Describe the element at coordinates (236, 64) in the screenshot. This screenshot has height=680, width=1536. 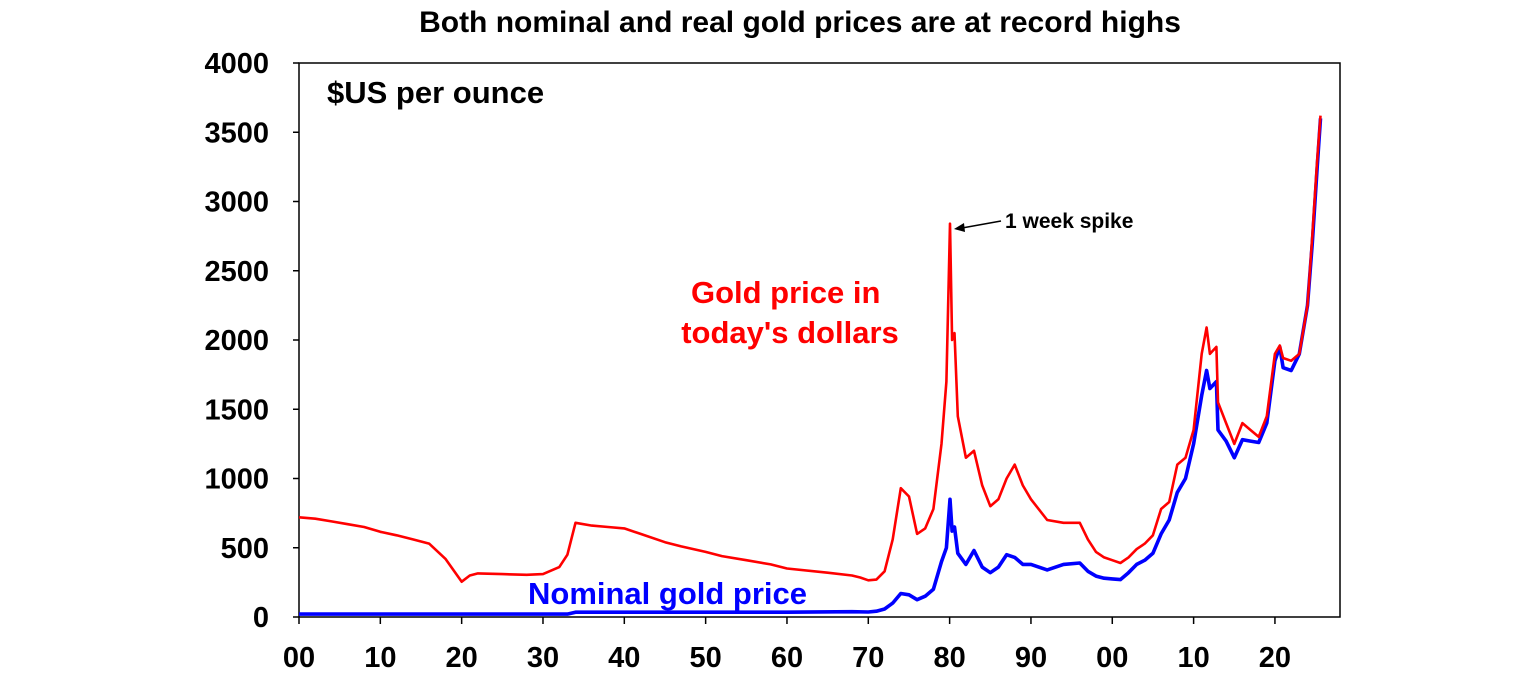
I see `y-tick-label: 4000` at that location.